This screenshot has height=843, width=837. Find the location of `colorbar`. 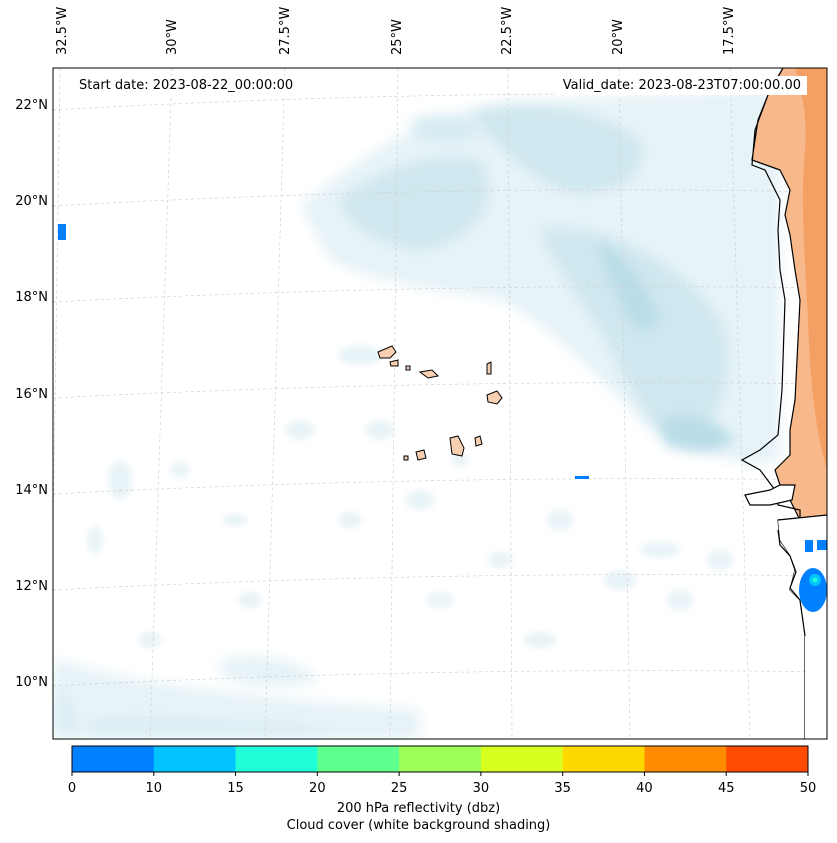

colorbar is located at coordinates (440, 760).